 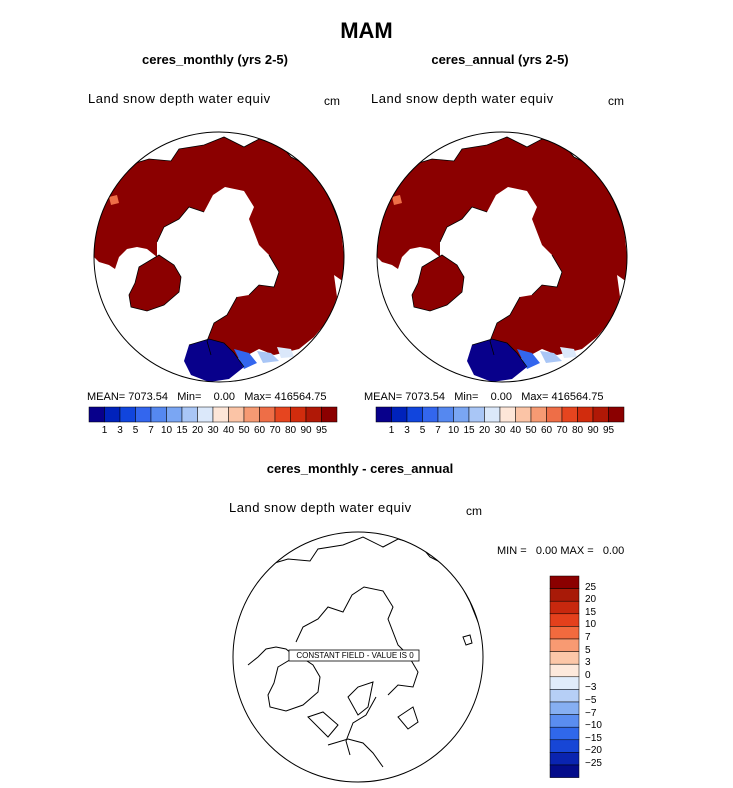 I want to click on diff-colorbar, so click(x=564, y=676).